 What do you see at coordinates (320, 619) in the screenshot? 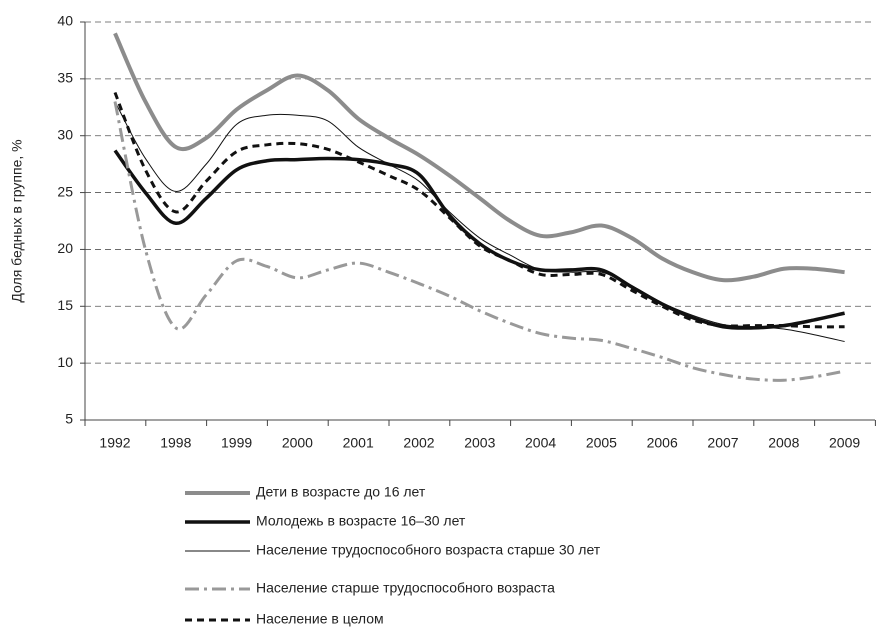
I see `legend-label: Население в целом` at bounding box center [320, 619].